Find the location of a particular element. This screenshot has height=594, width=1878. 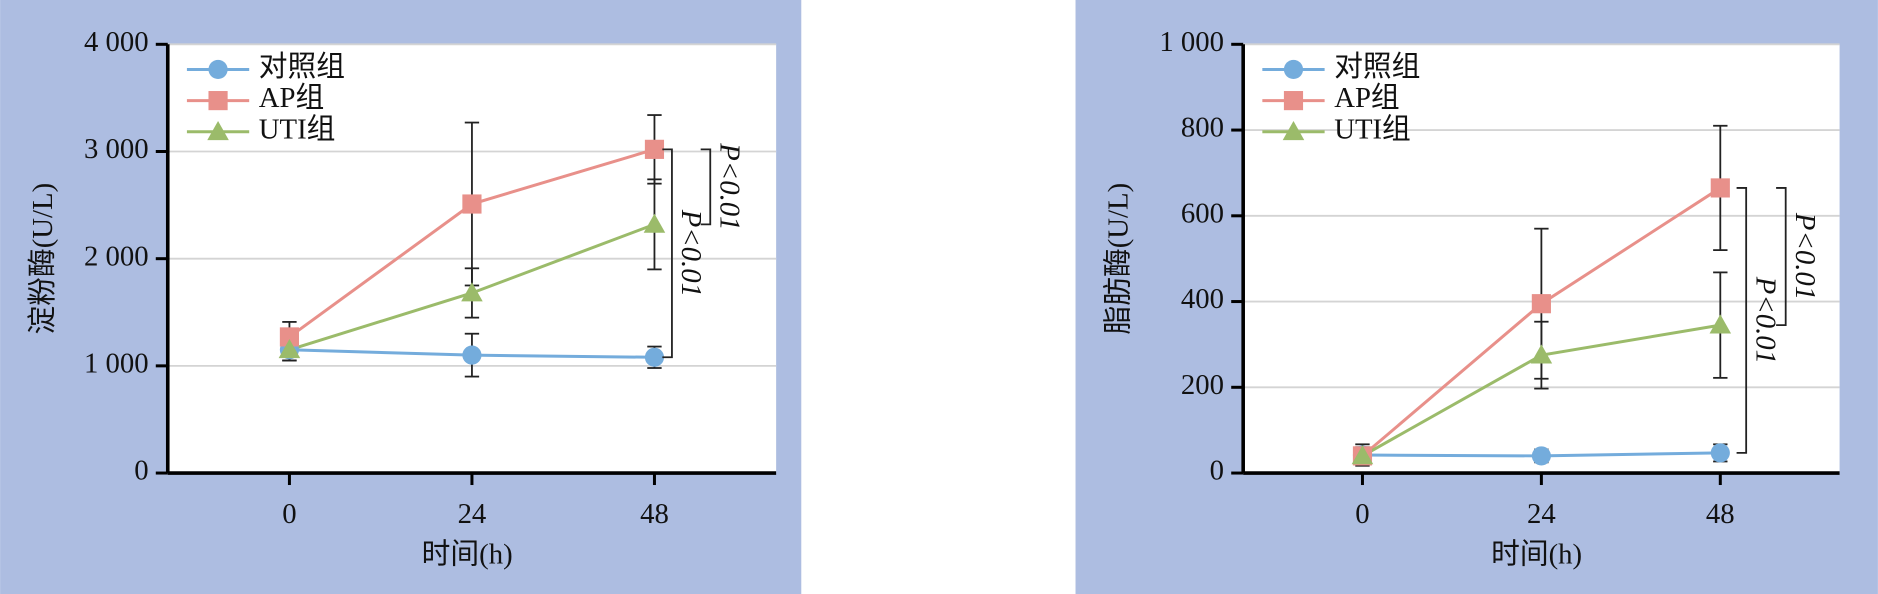

y-tick-label: 200 is located at coordinates (1202, 385).